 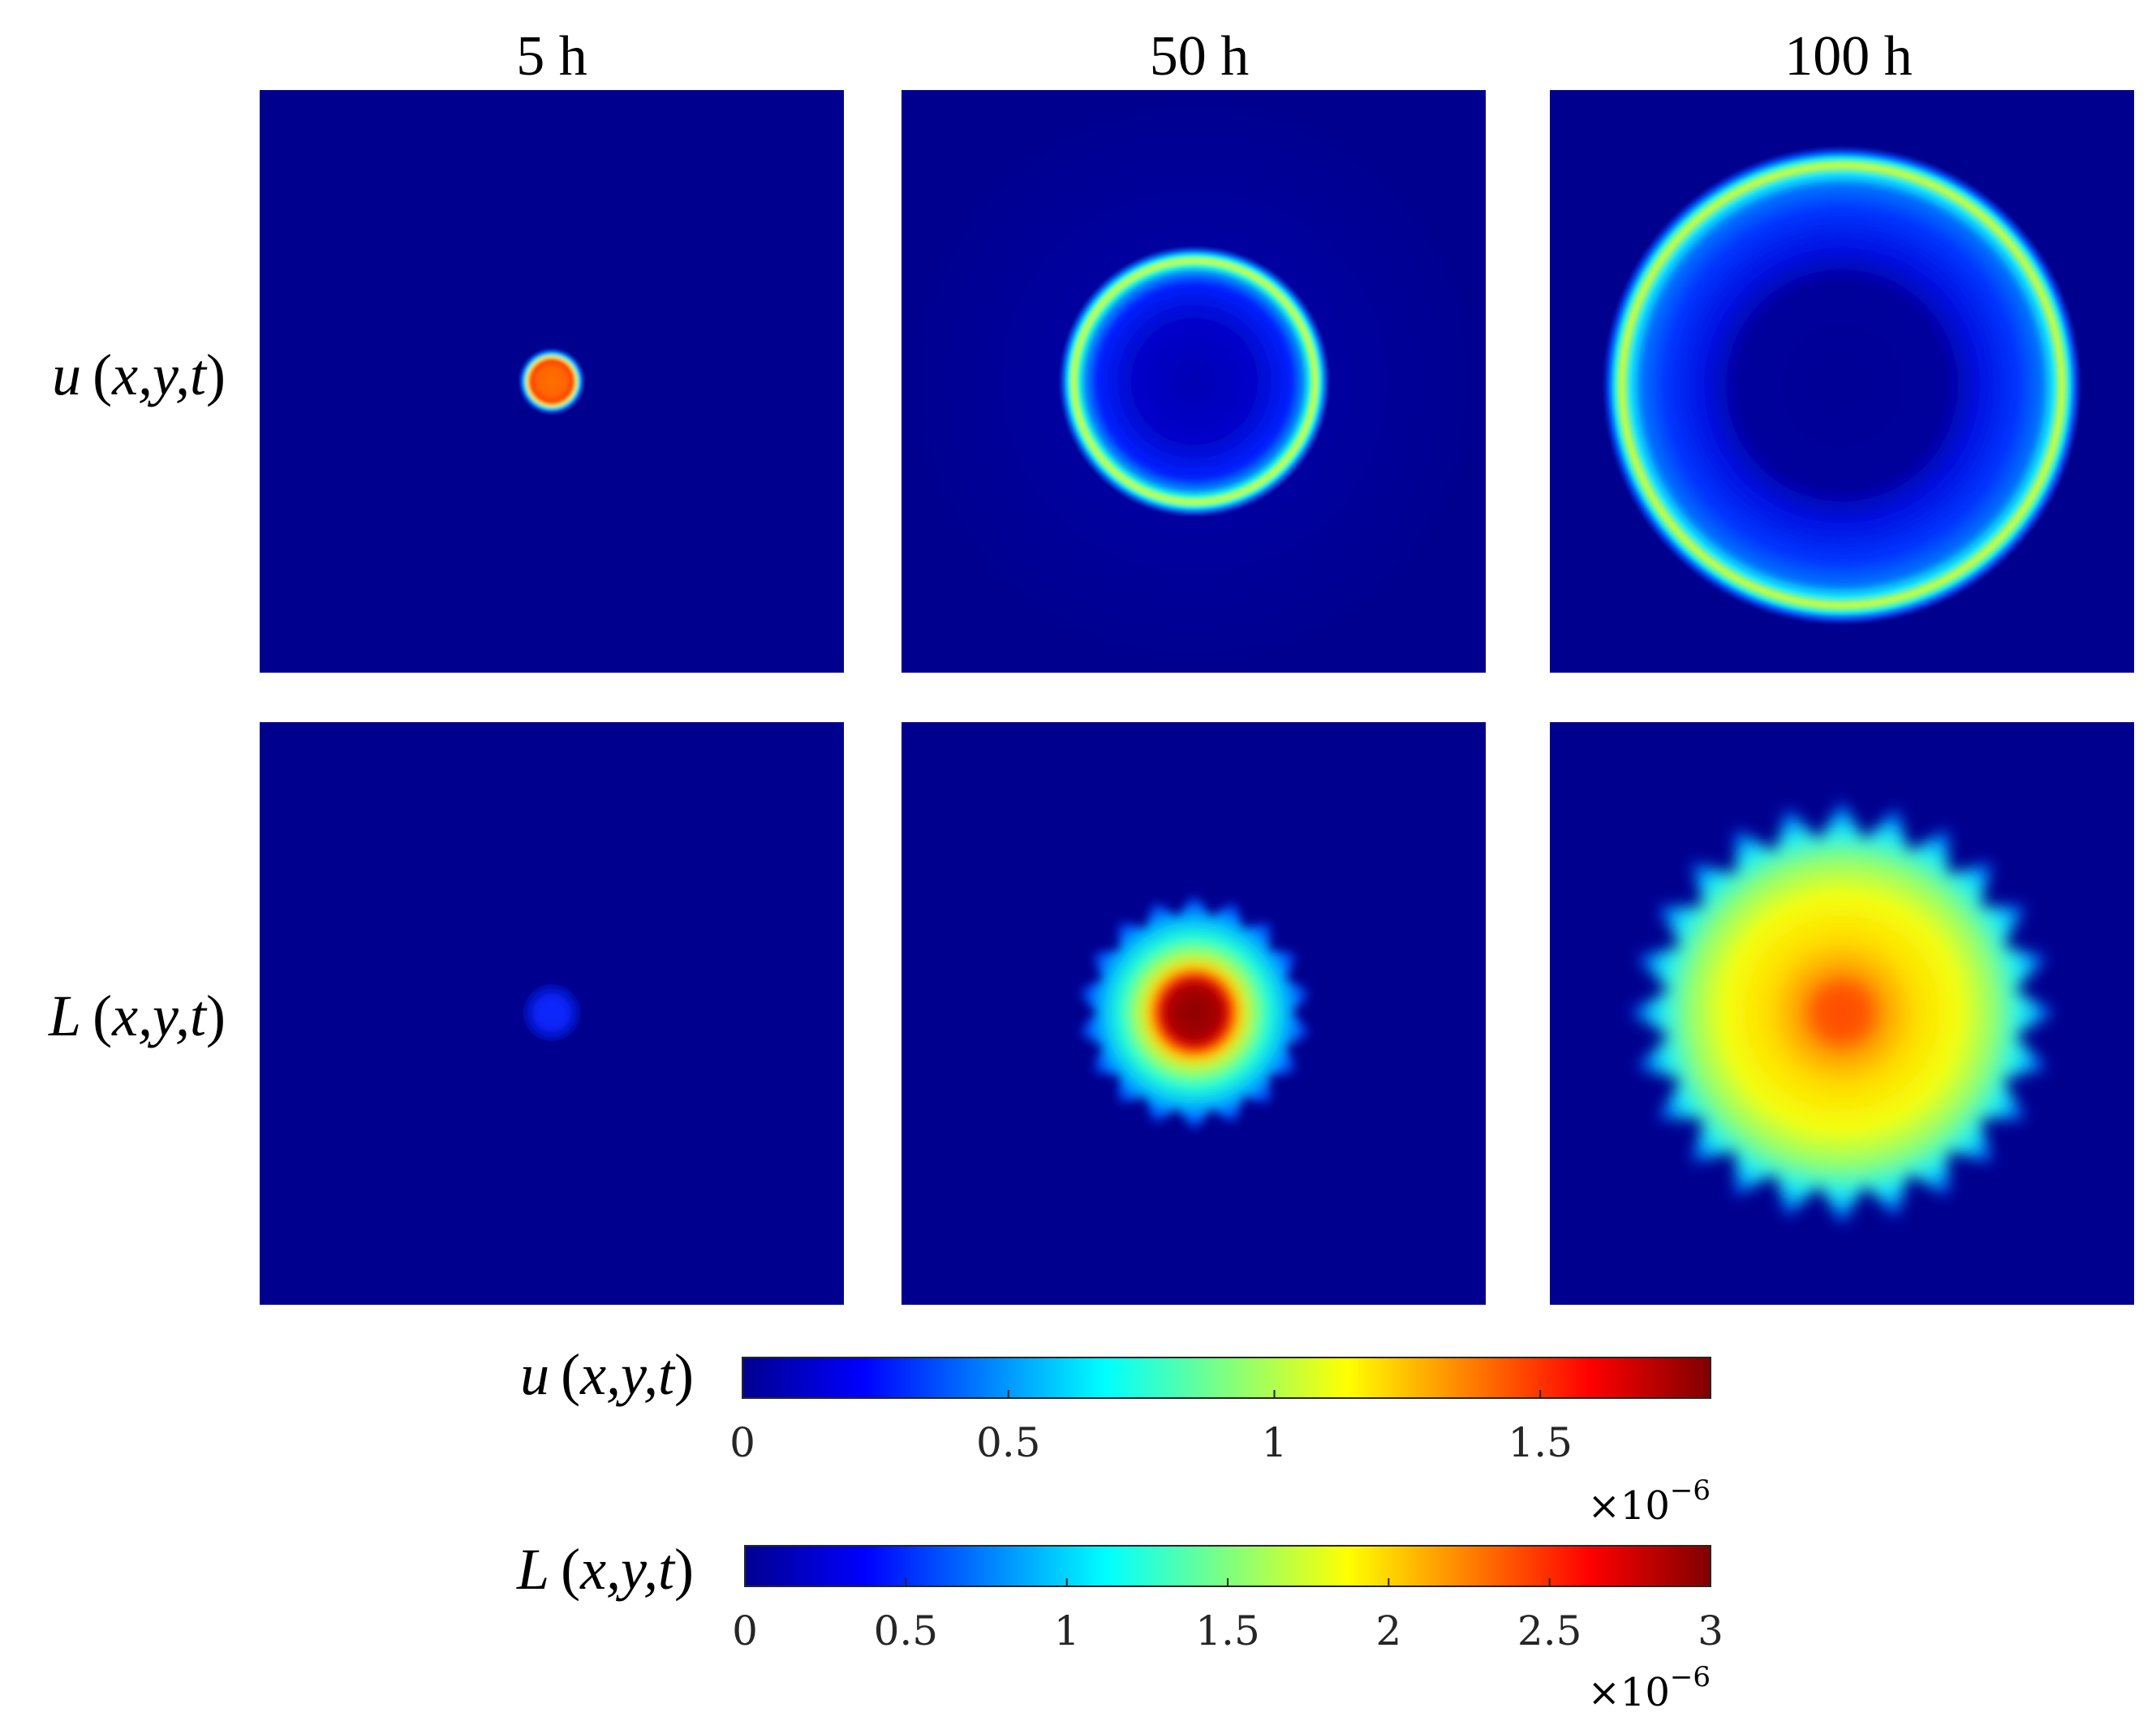 What do you see at coordinates (1549, 1630) in the screenshot?
I see `colorbar-L-tick-label: 2.5` at bounding box center [1549, 1630].